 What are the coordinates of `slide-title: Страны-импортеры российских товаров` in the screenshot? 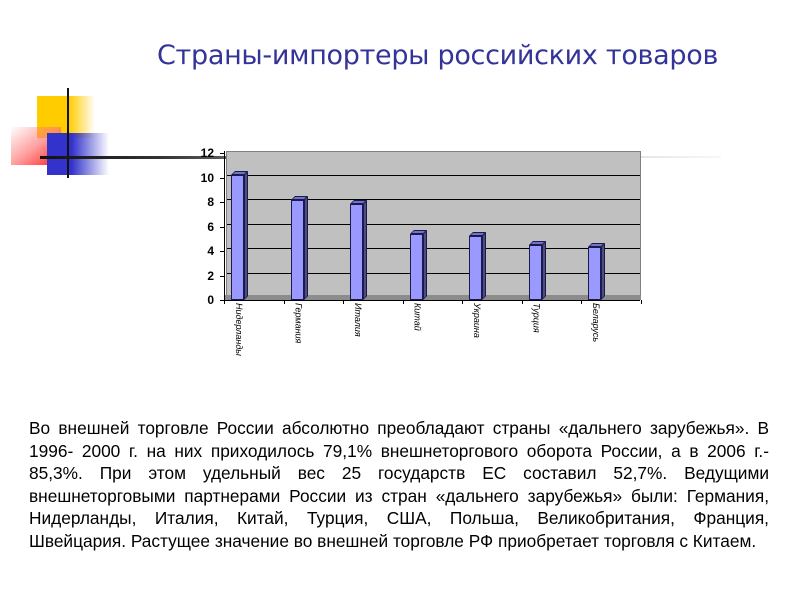 It's located at (438, 55).